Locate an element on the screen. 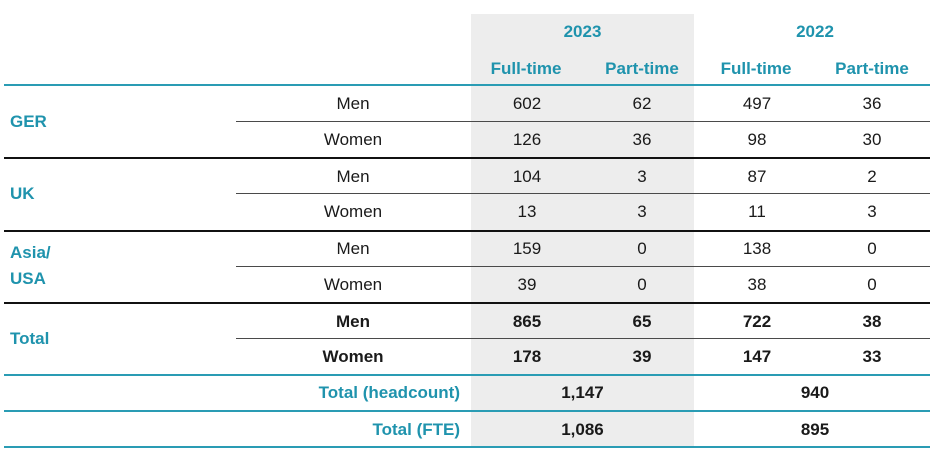  region-label-asia-line2: USA is located at coordinates (28, 278).